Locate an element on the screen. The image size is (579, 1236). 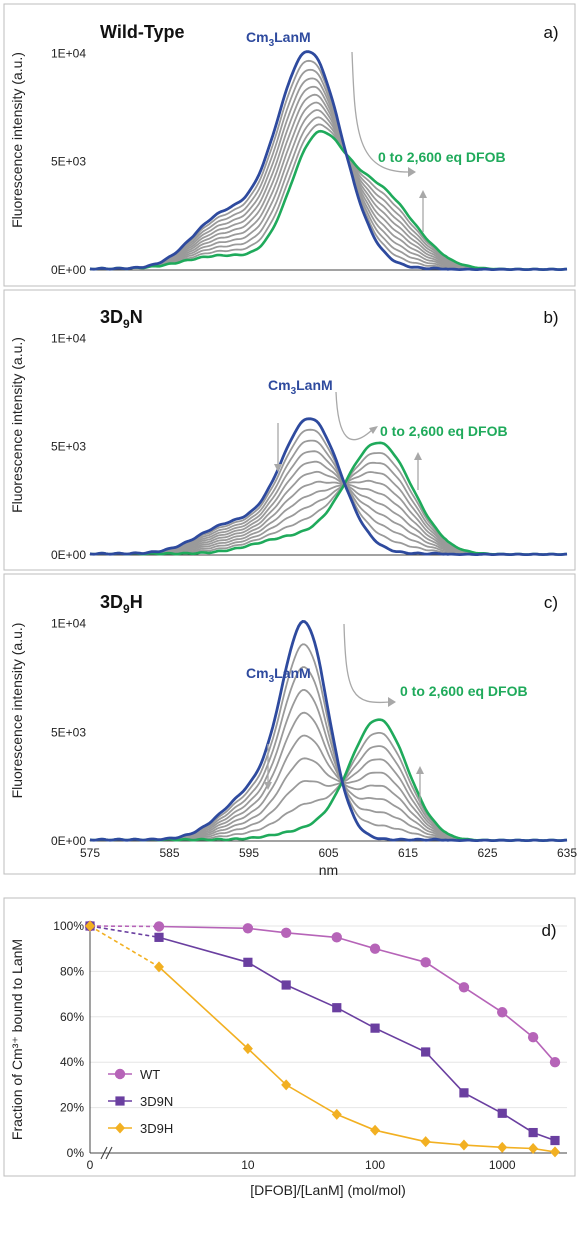
x-tick-label: 1000 is located at coordinates (502, 1165).